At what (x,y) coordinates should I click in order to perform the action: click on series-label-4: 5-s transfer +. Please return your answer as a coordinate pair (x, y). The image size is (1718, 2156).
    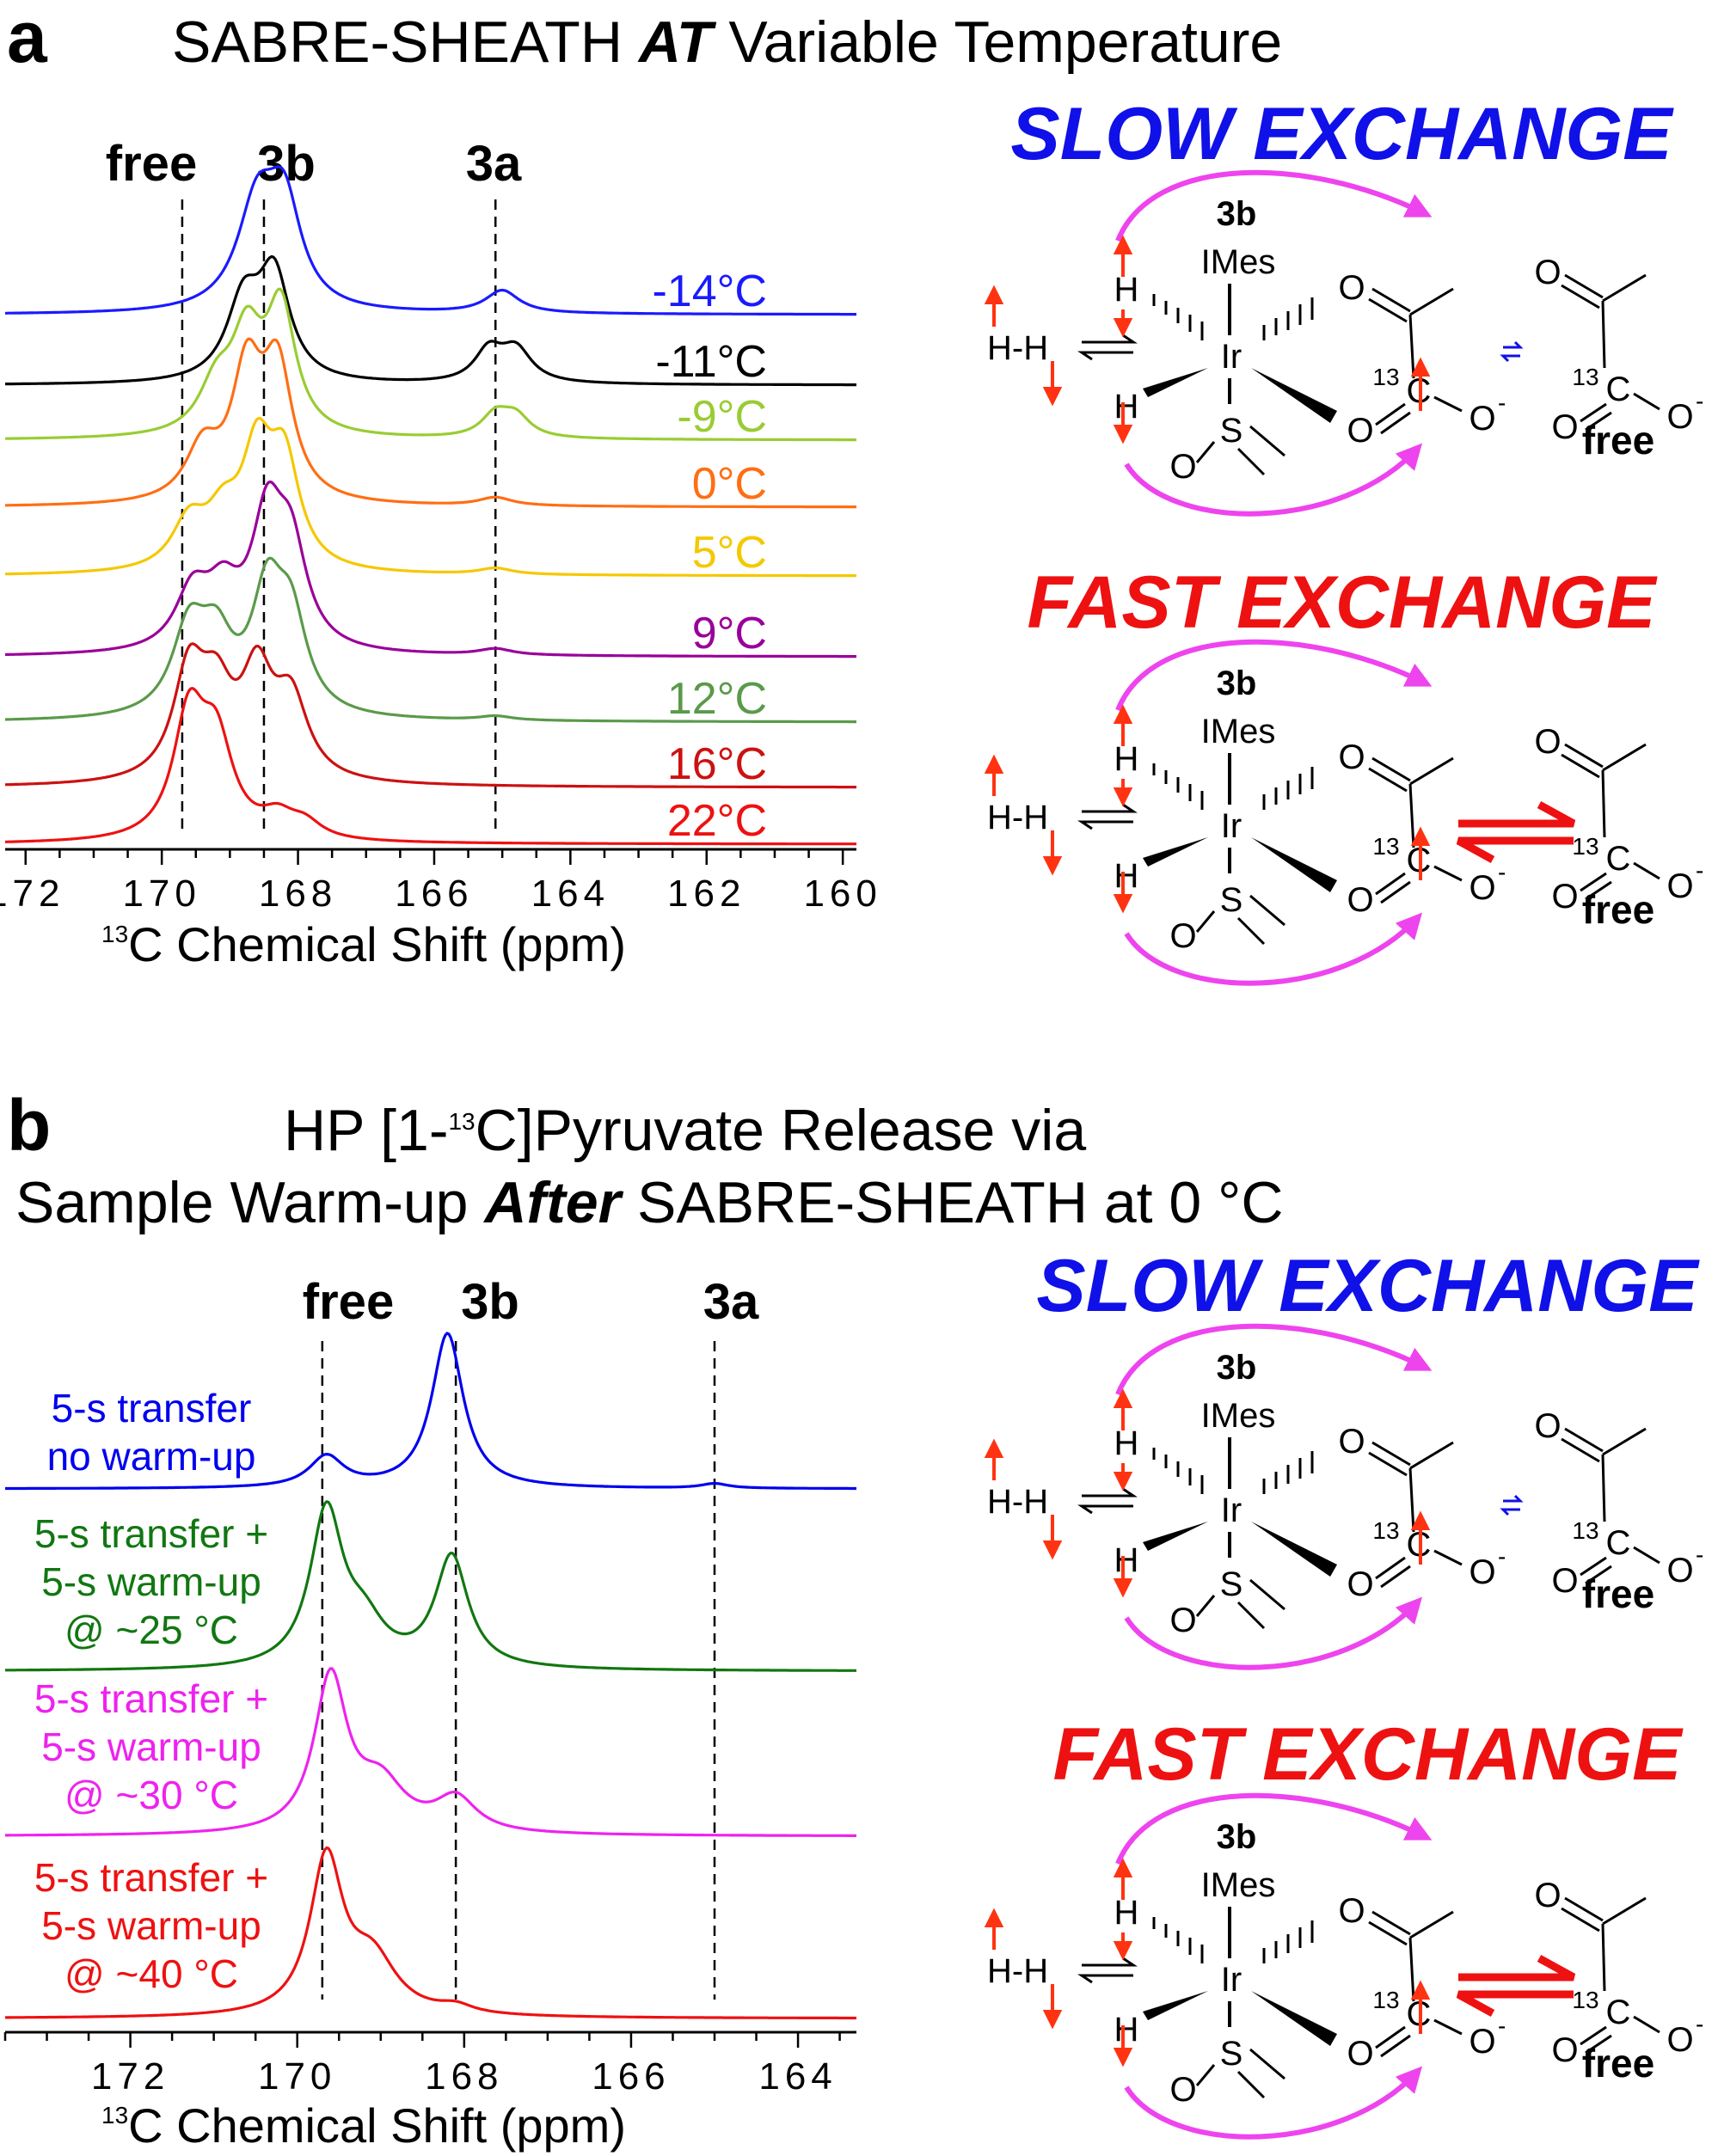
    Looking at the image, I should click on (151, 1877).